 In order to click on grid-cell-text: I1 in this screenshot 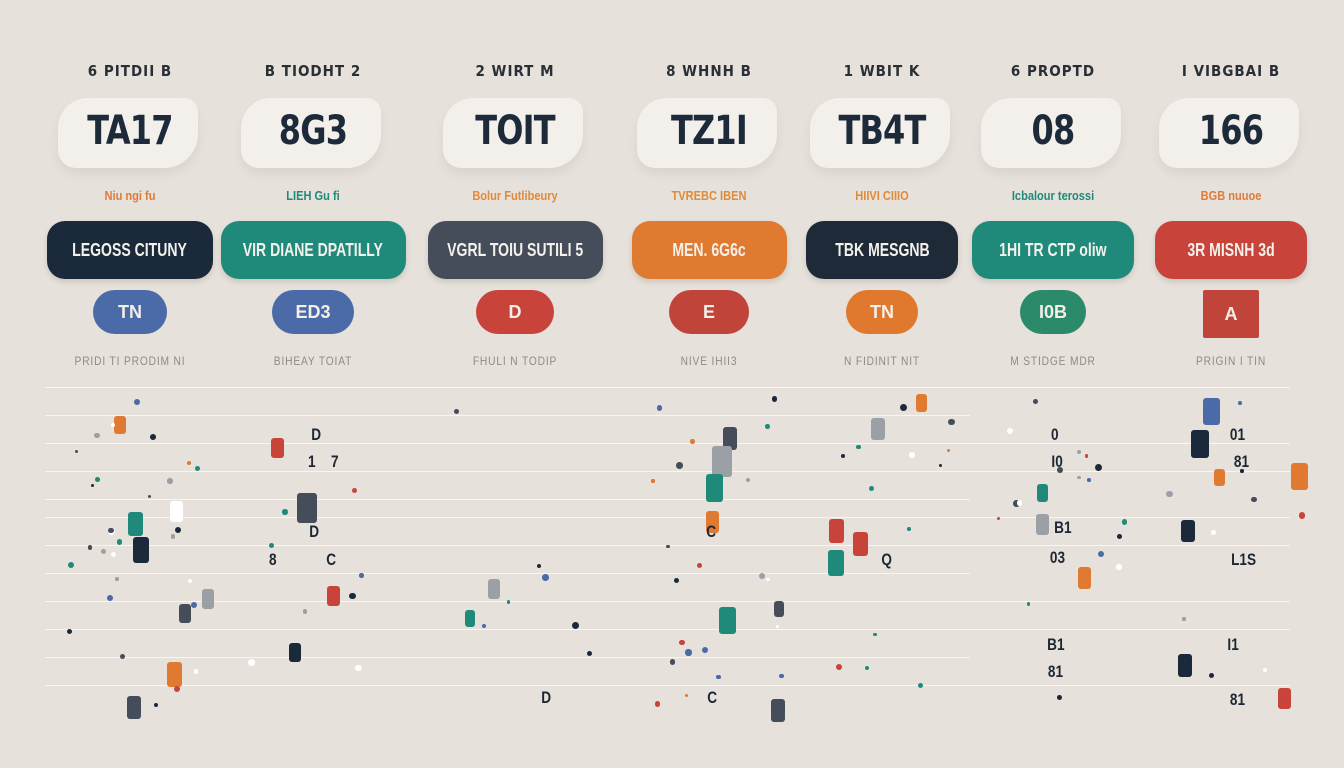, I will do `click(1233, 644)`.